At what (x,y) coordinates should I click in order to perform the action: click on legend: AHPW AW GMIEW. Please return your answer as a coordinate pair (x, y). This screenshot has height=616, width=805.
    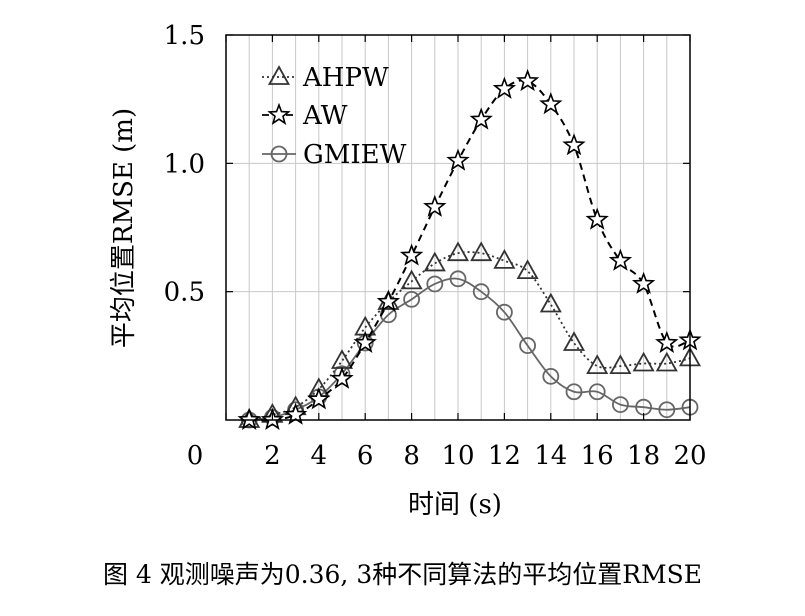
    Looking at the image, I should click on (334, 116).